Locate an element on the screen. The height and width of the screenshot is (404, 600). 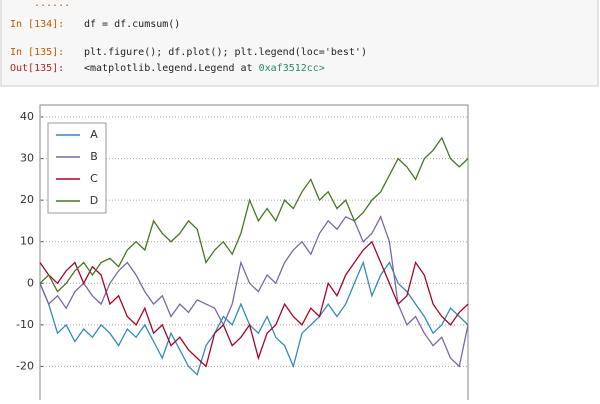
y-tick-label: 0 is located at coordinates (30, 282).